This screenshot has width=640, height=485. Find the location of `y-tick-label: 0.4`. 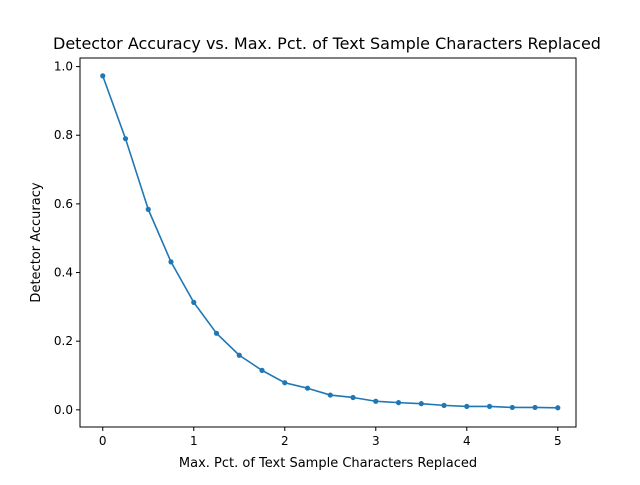

y-tick-label: 0.4 is located at coordinates (63, 273).